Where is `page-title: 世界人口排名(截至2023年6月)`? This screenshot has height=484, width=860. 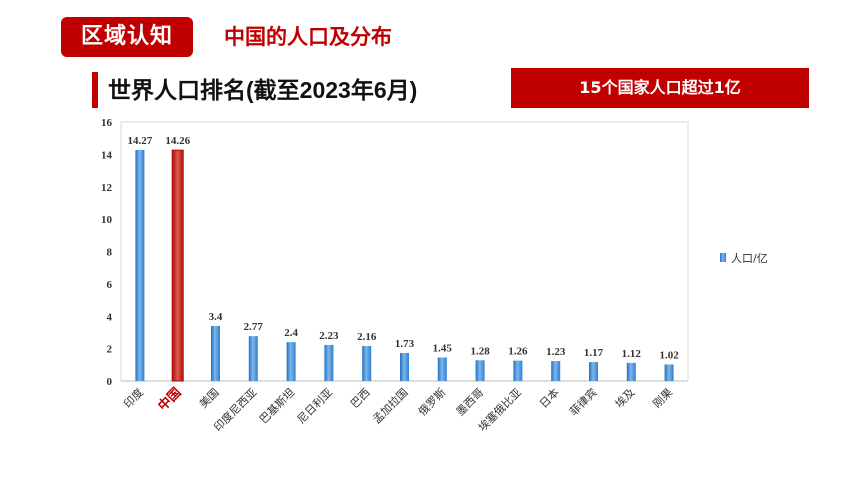 page-title: 世界人口排名(截至2023年6月) is located at coordinates (263, 90).